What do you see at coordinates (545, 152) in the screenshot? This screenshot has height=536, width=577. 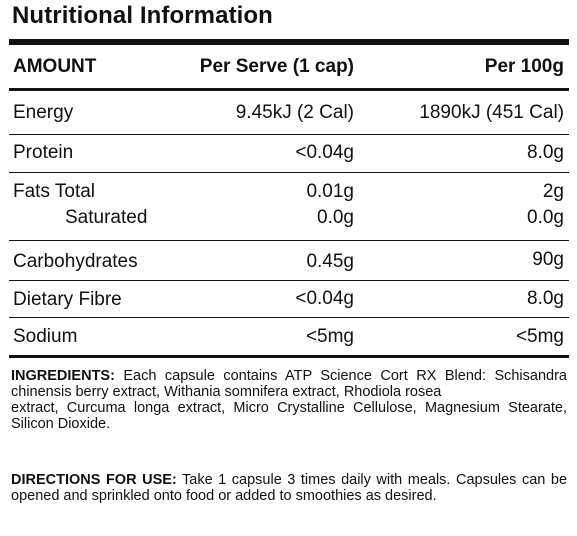 I see `row-protein-per-100g: 8.0g` at bounding box center [545, 152].